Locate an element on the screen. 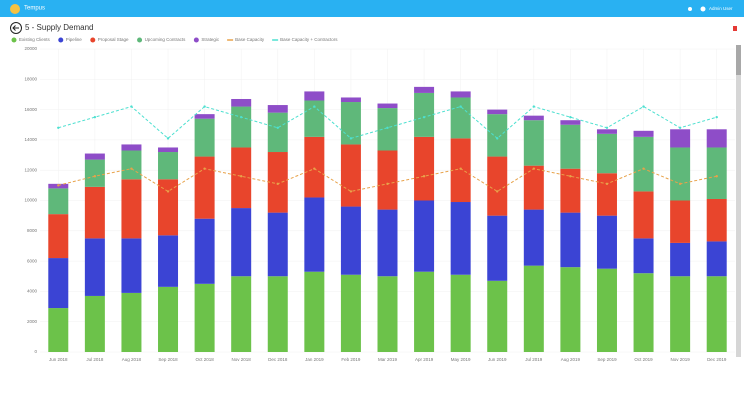 Image resolution: width=744 pixels, height=419 pixels. legend-label: Existing Clients is located at coordinates (35, 39).